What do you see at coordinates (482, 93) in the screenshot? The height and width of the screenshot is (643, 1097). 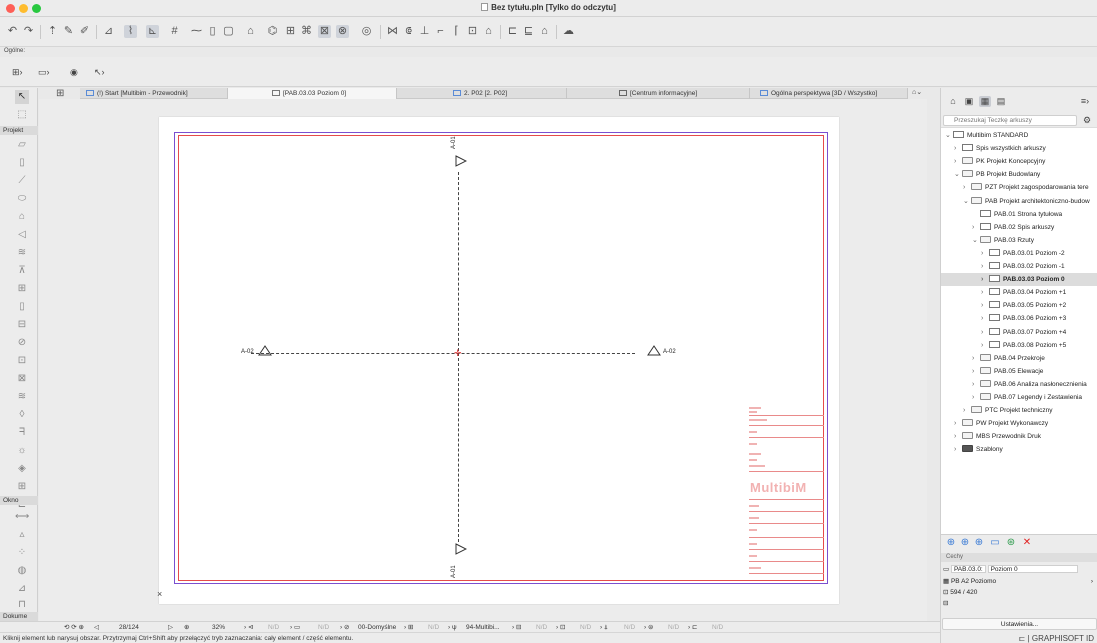 I see `tab-p02: 2. P02 [2. P02]` at bounding box center [482, 93].